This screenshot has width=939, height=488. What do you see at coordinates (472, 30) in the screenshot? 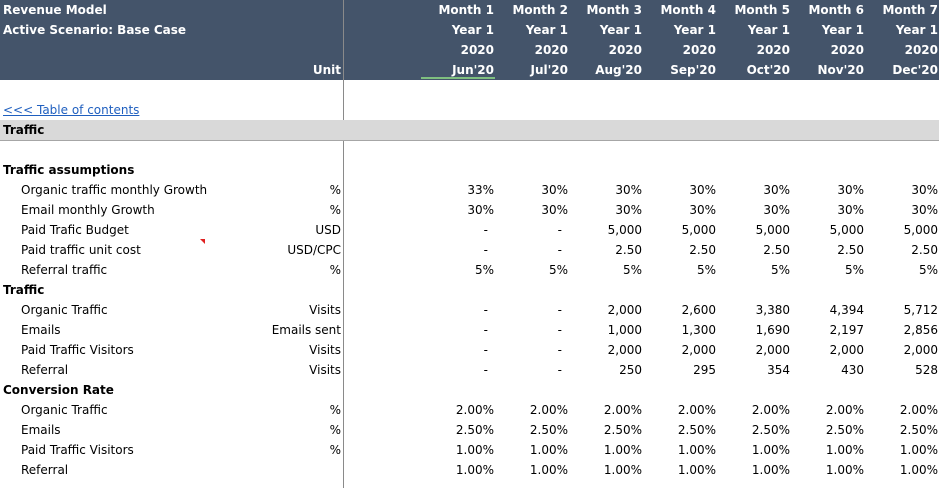
I see `month-1-year: Year 1` at bounding box center [472, 30].